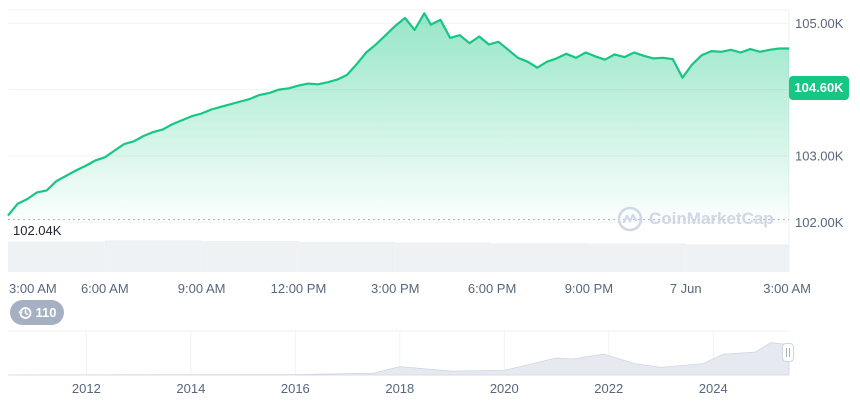 This screenshot has height=401, width=860. Describe the element at coordinates (190, 388) in the screenshot. I see `overview-tick-label: 2014` at that location.